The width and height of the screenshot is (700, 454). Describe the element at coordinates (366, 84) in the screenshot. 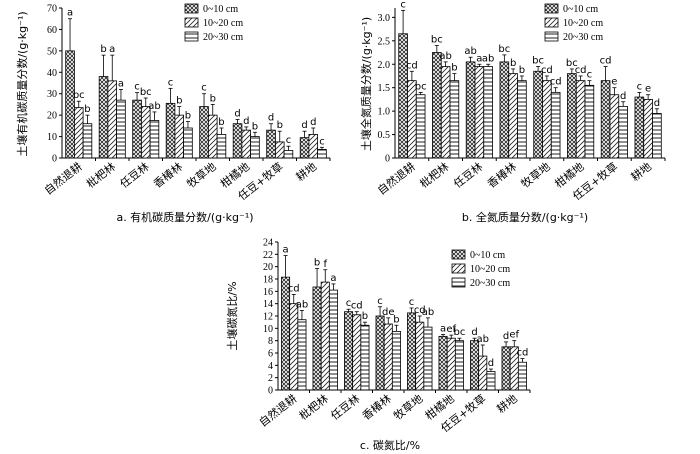

I see `panel-b-ylabel: 土壤全氮质量分数/(g·kg⁻¹)` at that location.